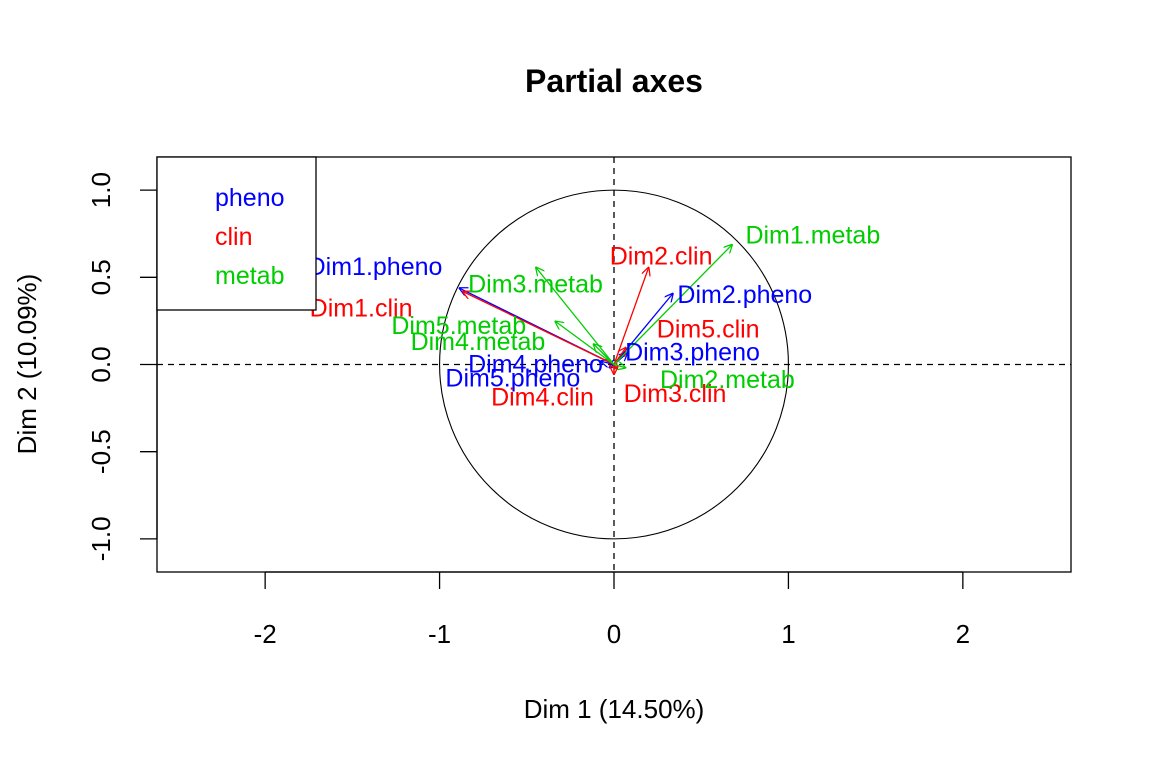 This screenshot has width=1152, height=768. What do you see at coordinates (614, 709) in the screenshot?
I see `x-axis-label: Dim 1 (14.50%)` at bounding box center [614, 709].